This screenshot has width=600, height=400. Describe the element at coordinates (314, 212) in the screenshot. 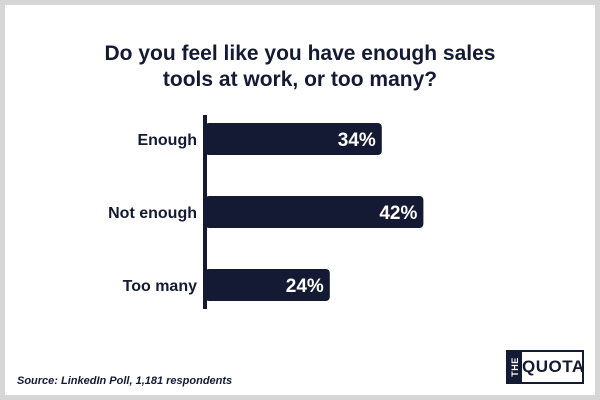

I see `bar-not-enough` at that location.